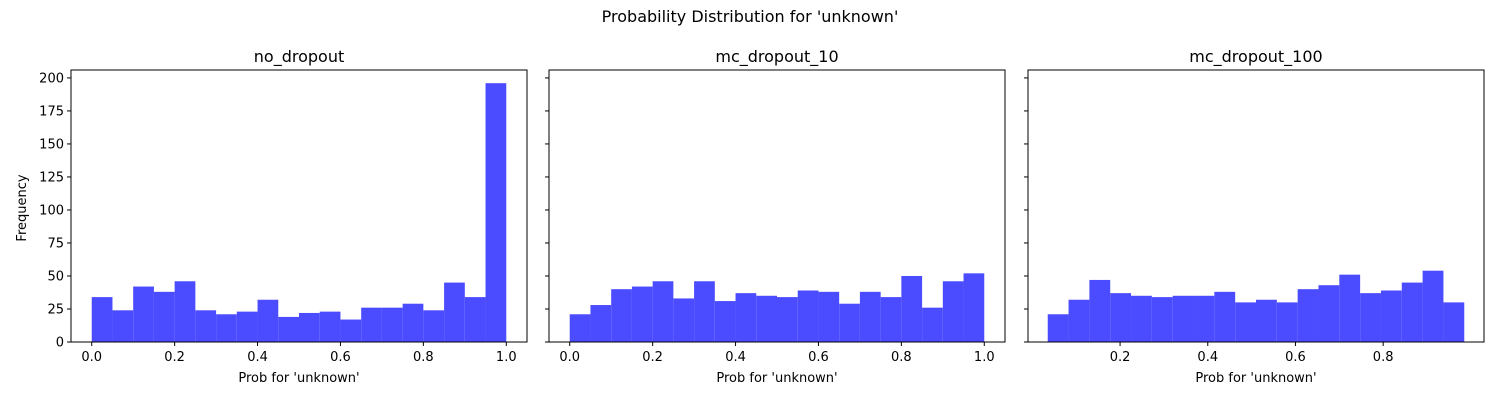  What do you see at coordinates (55, 243) in the screenshot?
I see `y-tick-label: 75` at bounding box center [55, 243].